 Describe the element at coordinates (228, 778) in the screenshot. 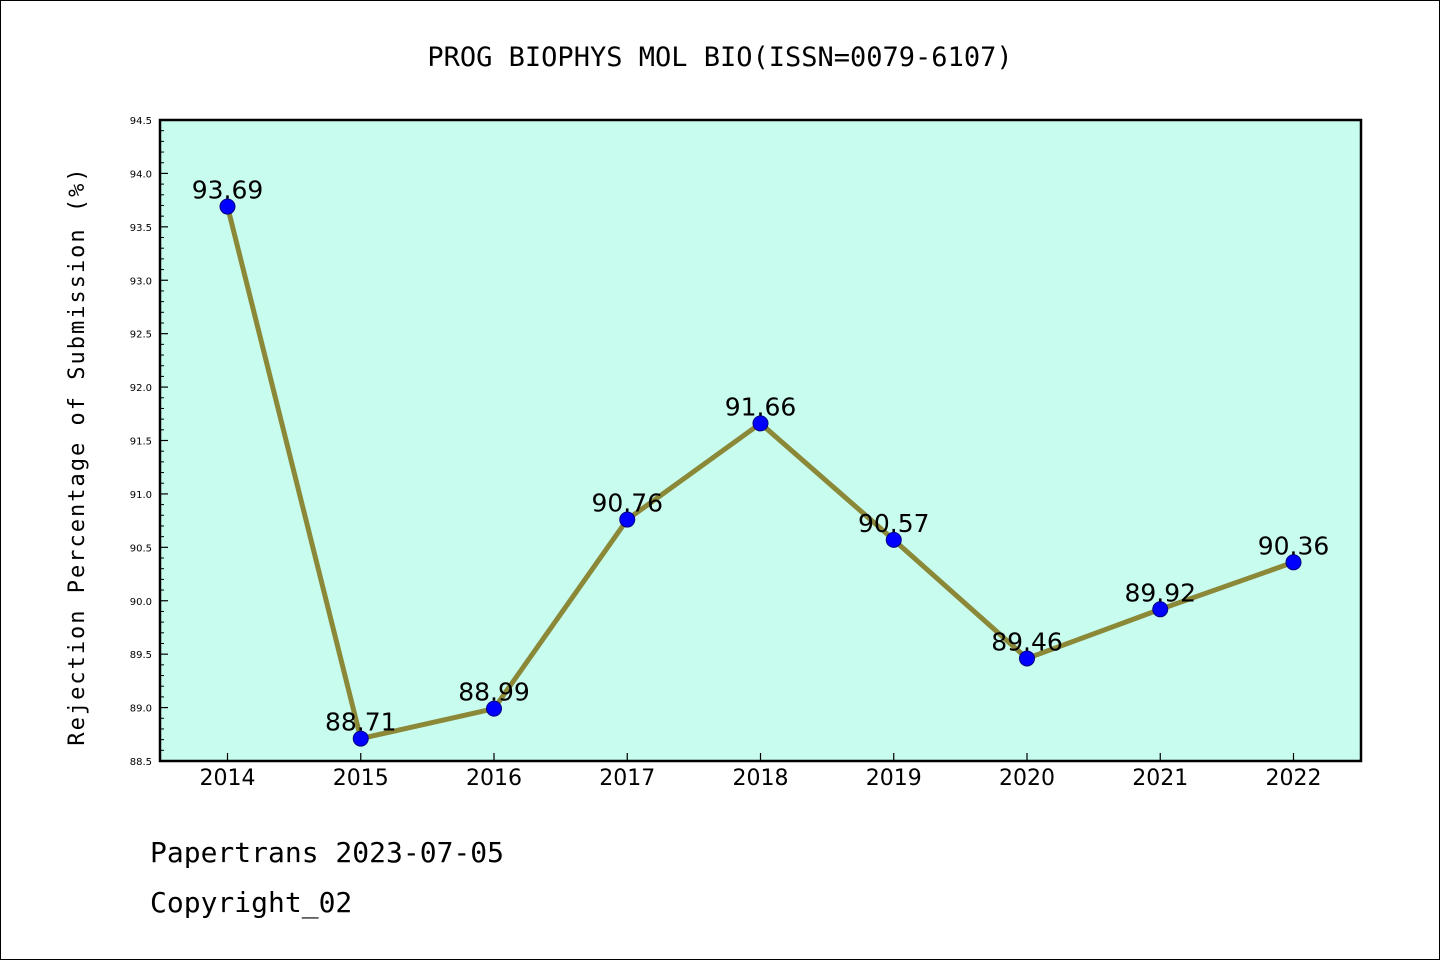

I see `x-tick-label: 2014` at that location.